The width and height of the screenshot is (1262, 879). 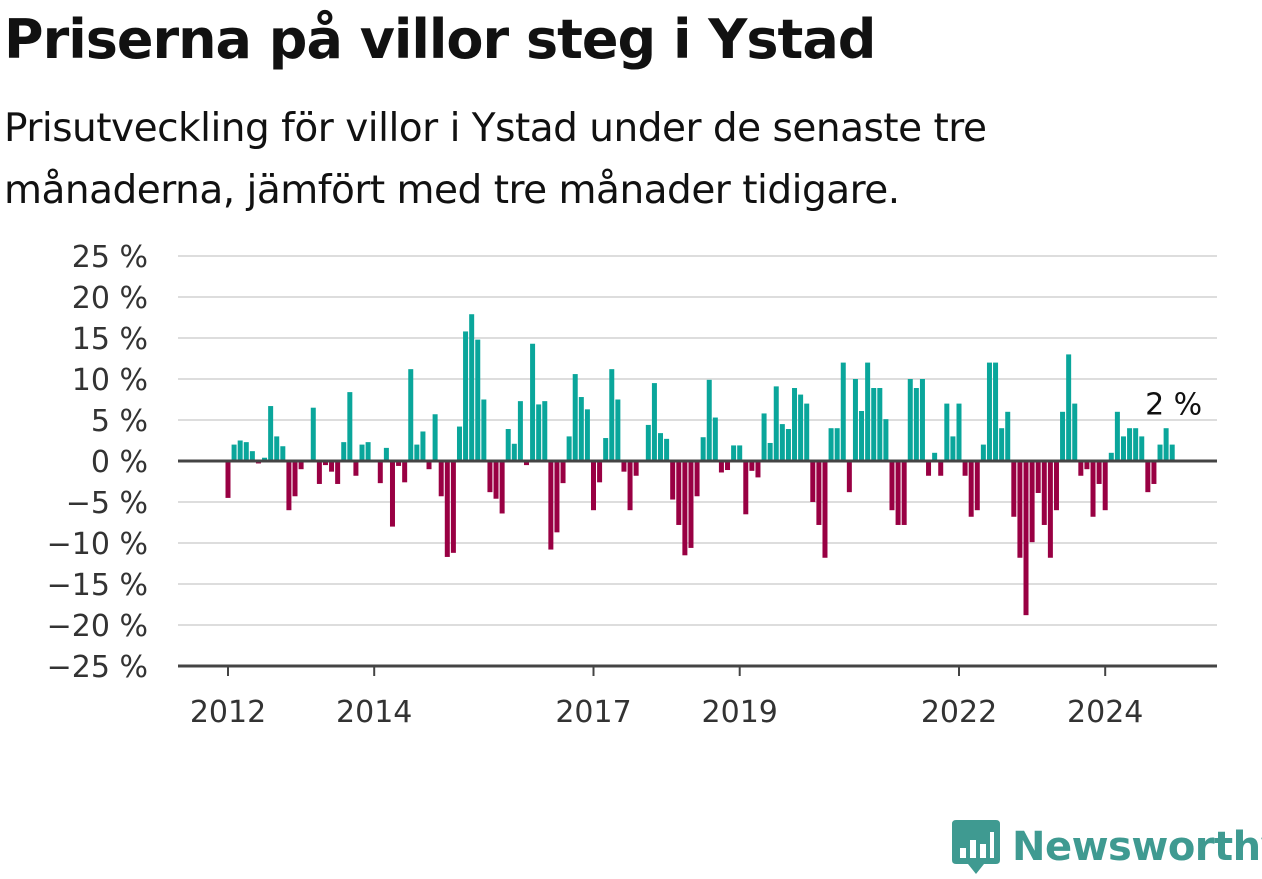 I want to click on y-tick-label: 15 %, so click(x=110, y=339).